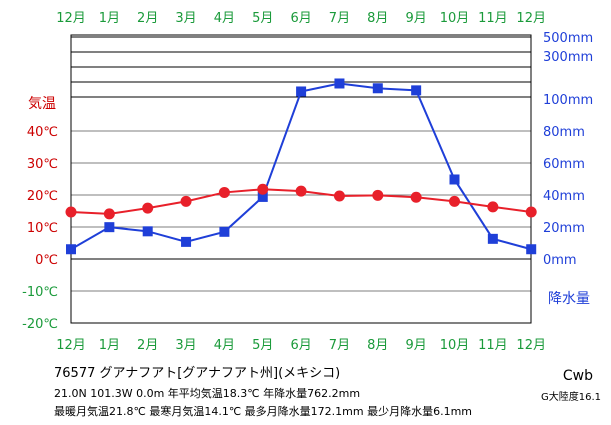 This screenshot has width=611, height=425. What do you see at coordinates (416, 18) in the screenshot?
I see `month-label-top: 9月` at bounding box center [416, 18].